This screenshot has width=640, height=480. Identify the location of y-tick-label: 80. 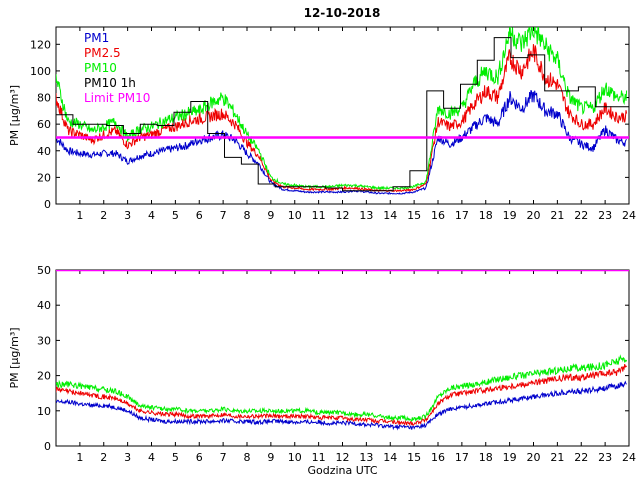
(44, 98).